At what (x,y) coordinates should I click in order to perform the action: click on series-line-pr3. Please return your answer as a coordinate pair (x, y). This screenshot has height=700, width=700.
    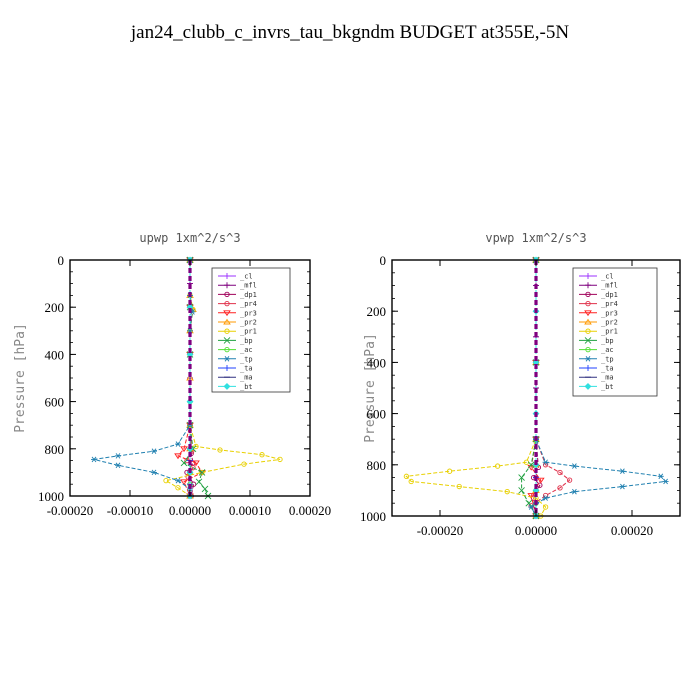
    Looking at the image, I should click on (190, 378).